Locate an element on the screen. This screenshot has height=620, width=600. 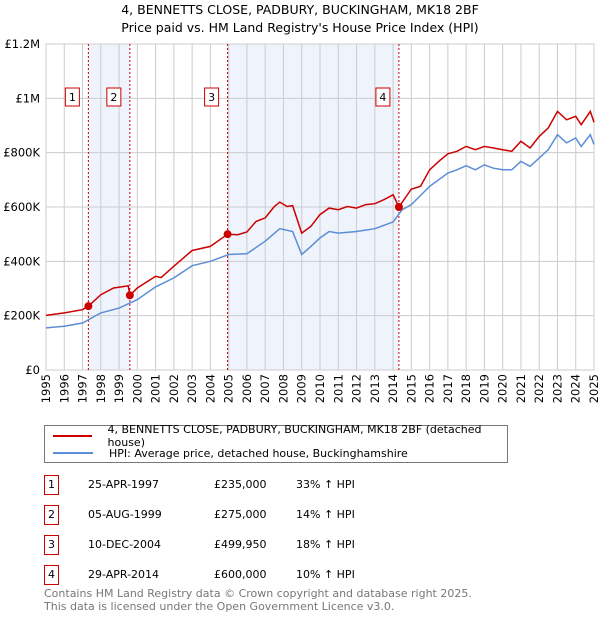
x-tick-label: 2017 is located at coordinates (448, 388).